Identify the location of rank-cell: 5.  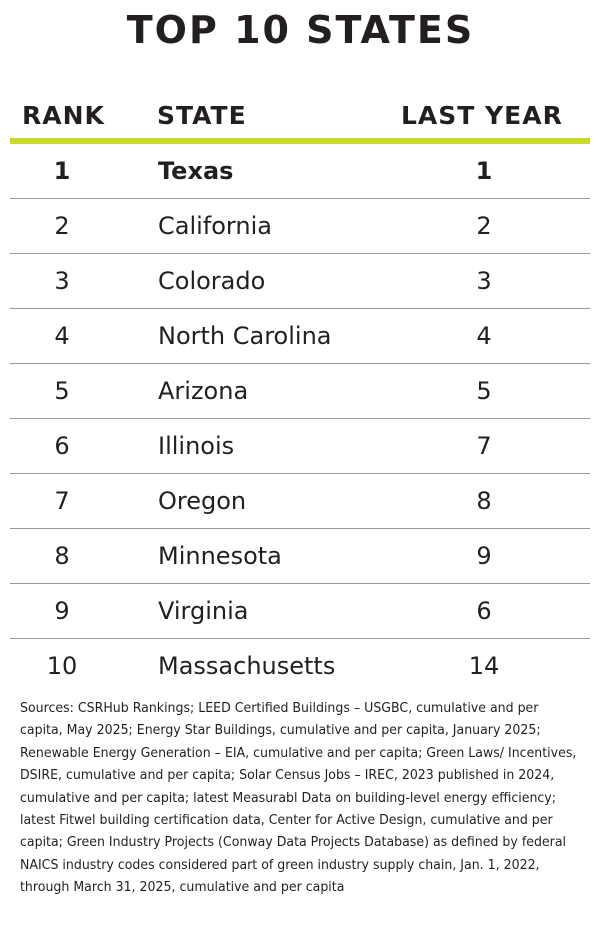
(62, 391).